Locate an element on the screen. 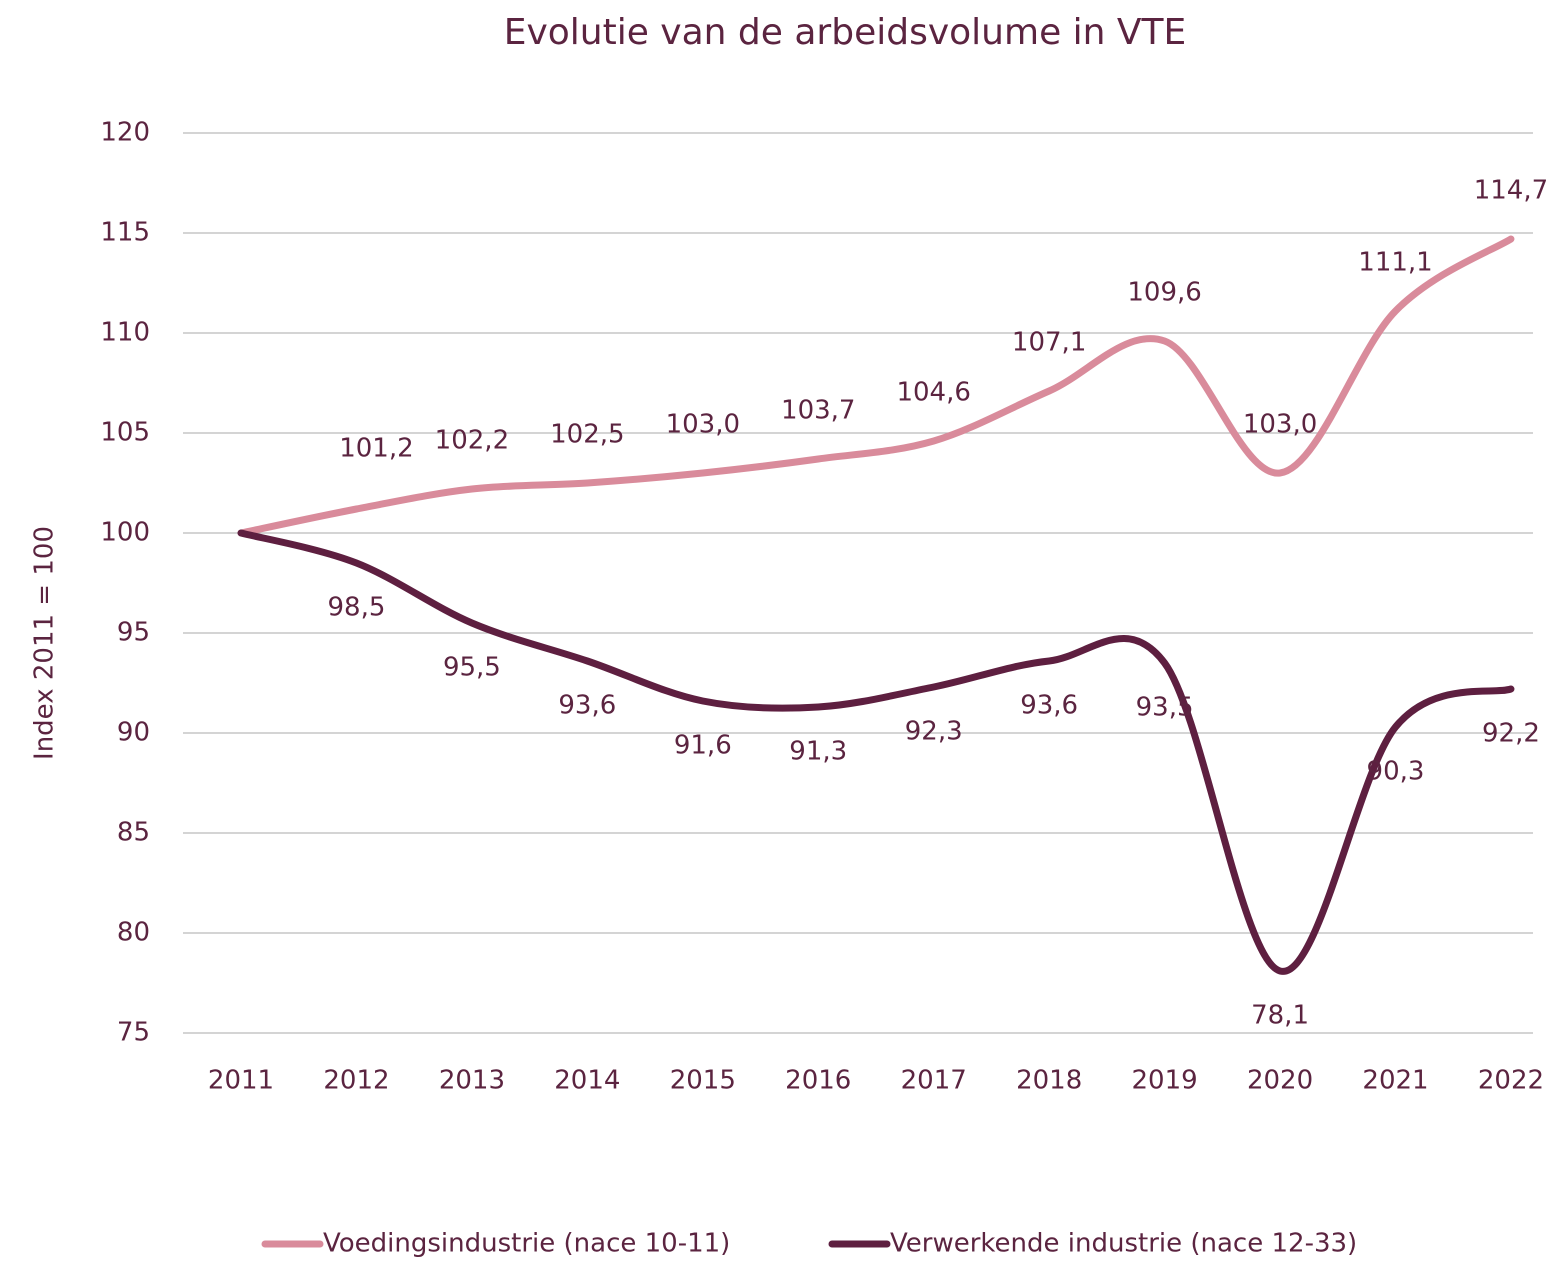 This screenshot has height=1262, width=1550. y-tick-label: 115 is located at coordinates (125, 233).